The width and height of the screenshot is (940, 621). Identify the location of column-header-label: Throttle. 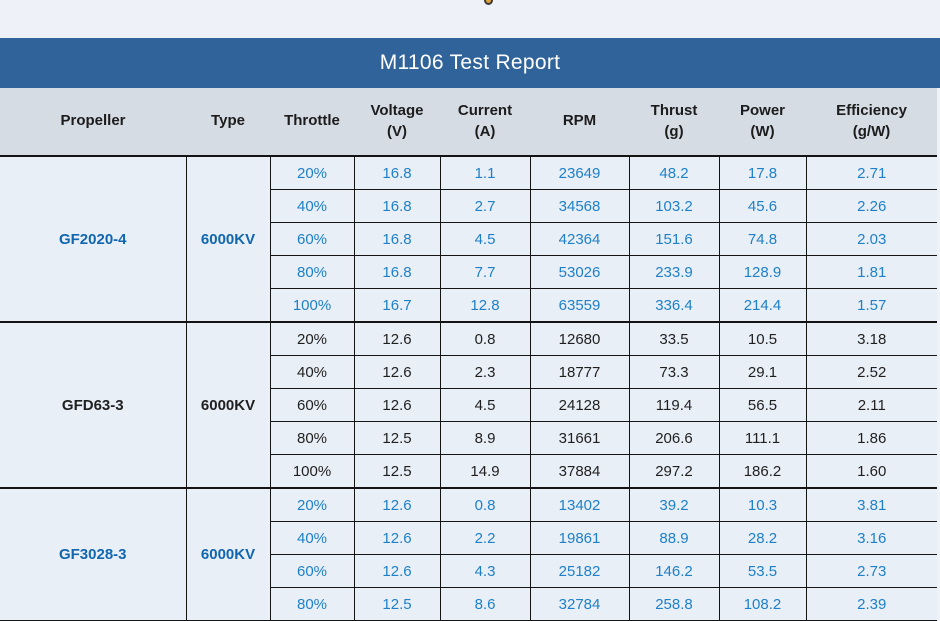
(312, 121).